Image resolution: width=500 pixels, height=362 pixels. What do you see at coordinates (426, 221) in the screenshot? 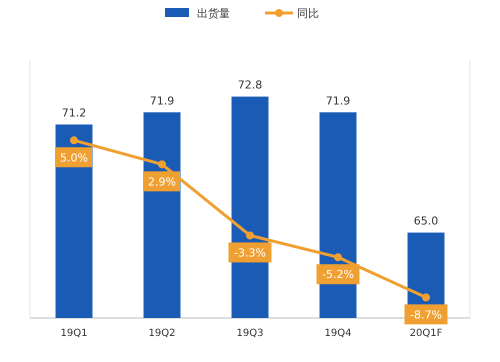
I see `data-label: 65.0` at bounding box center [426, 221].